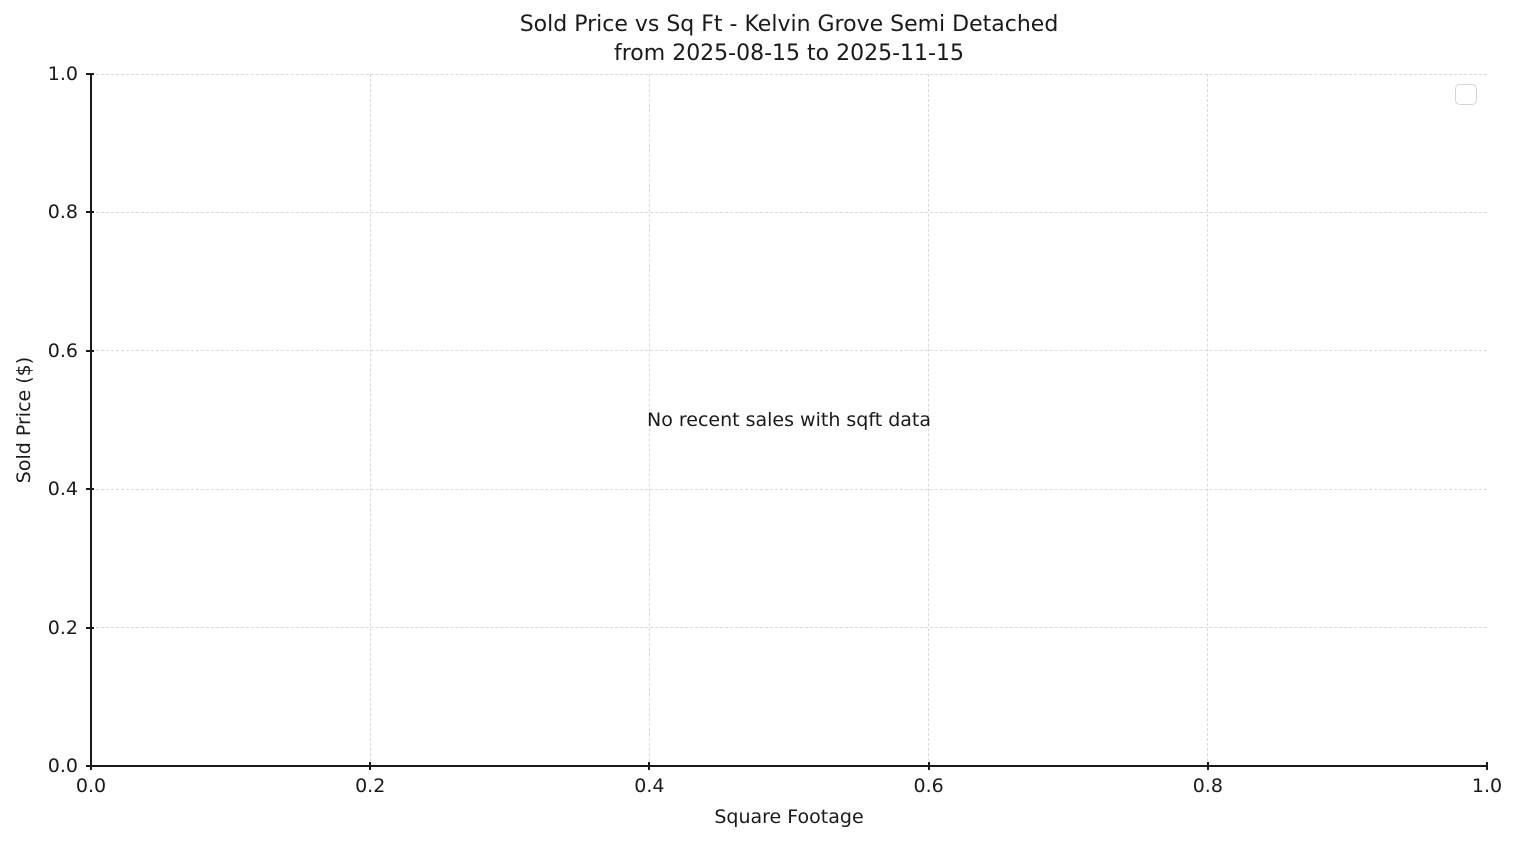 The image size is (1517, 845). Describe the element at coordinates (91, 786) in the screenshot. I see `x-tick-label: 0.0` at that location.